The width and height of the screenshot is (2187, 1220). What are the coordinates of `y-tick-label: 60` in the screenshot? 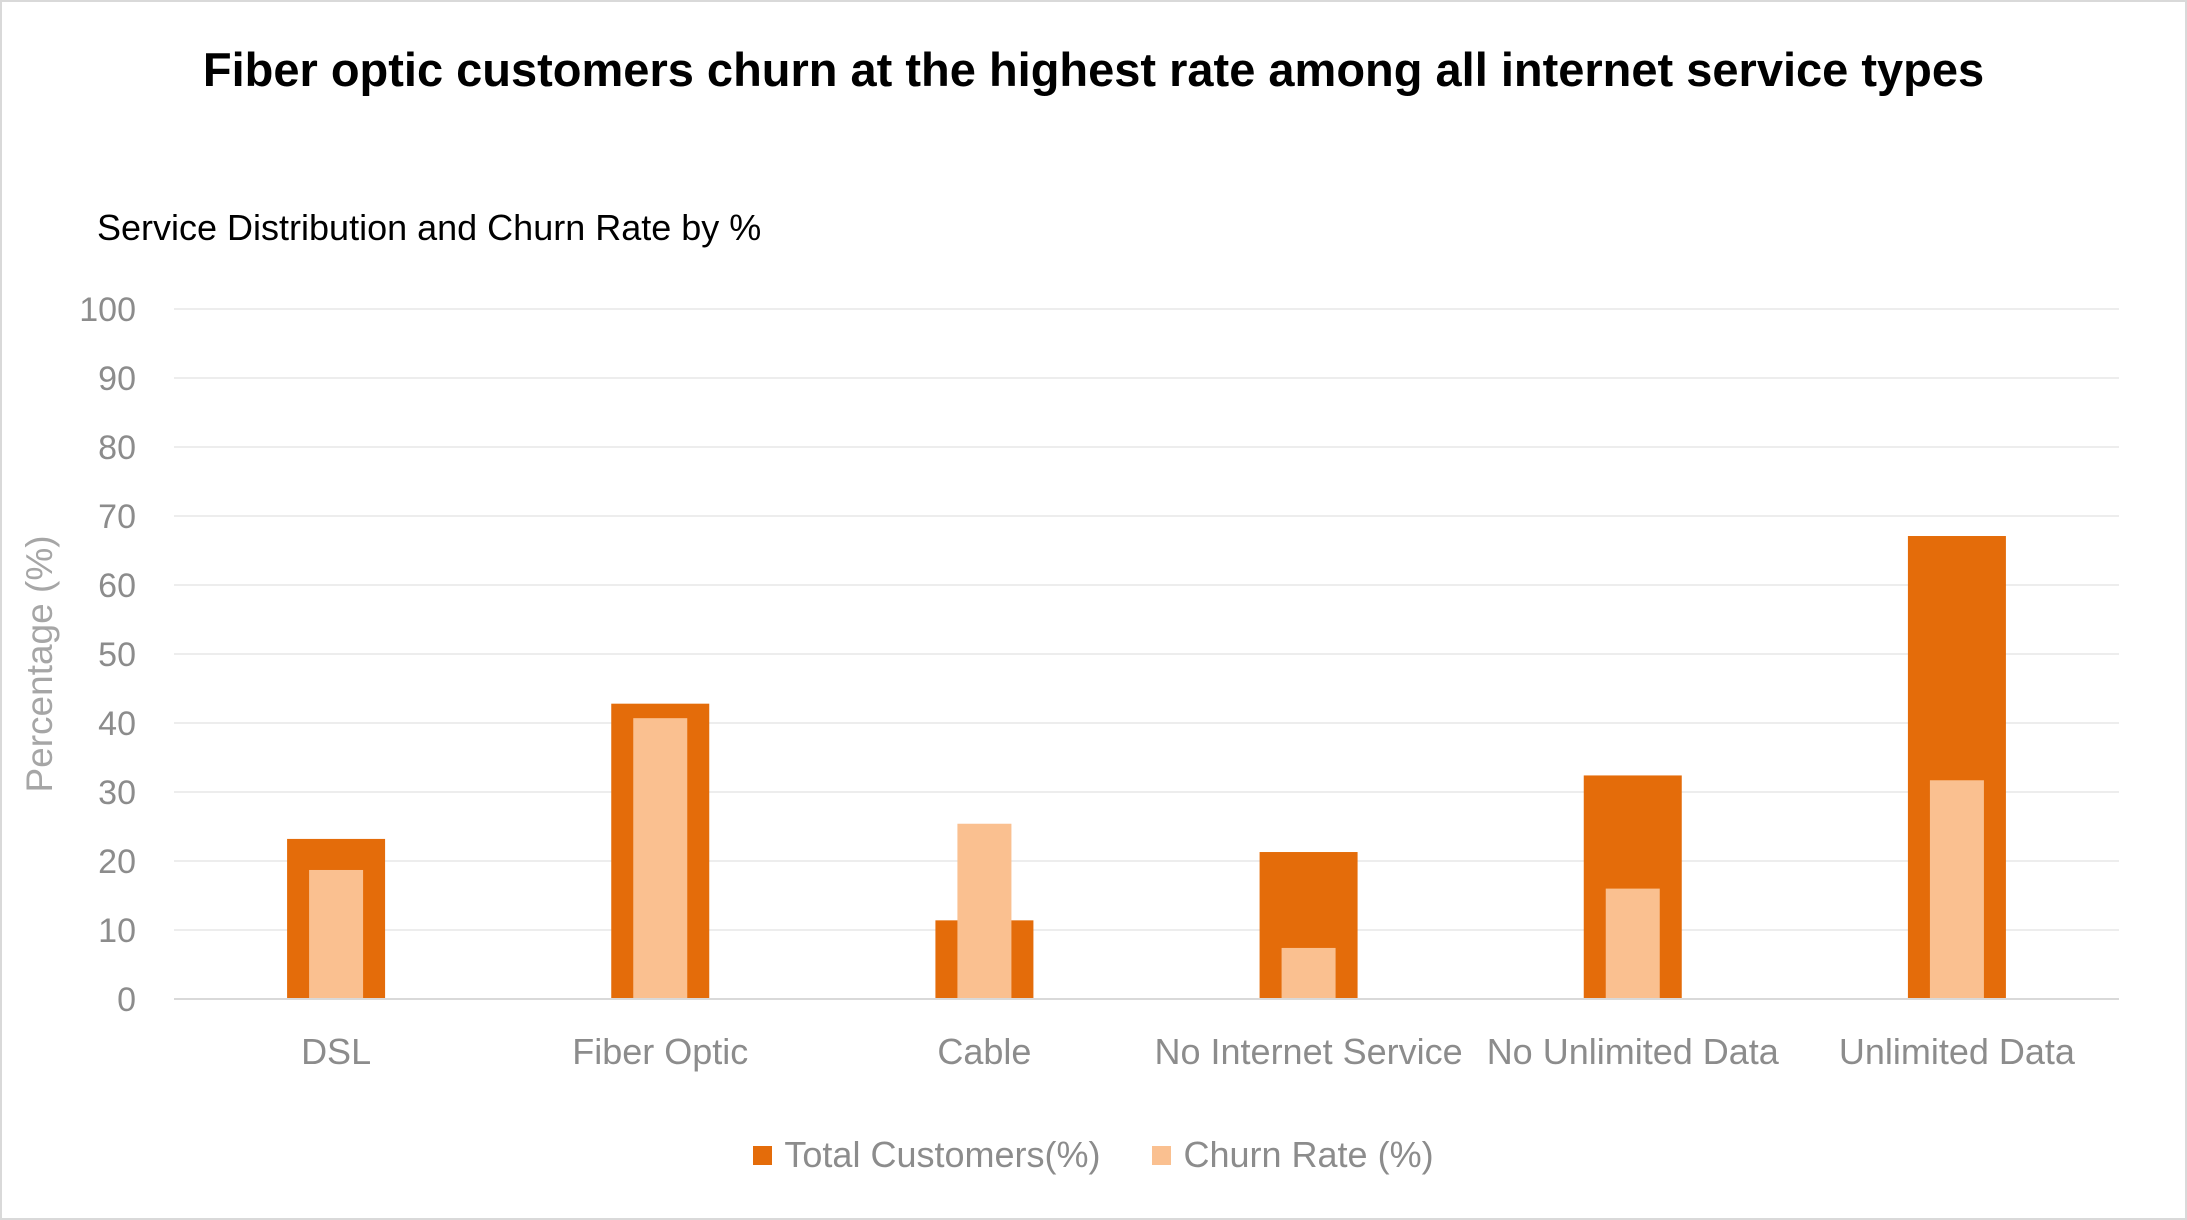 It's located at (117, 586).